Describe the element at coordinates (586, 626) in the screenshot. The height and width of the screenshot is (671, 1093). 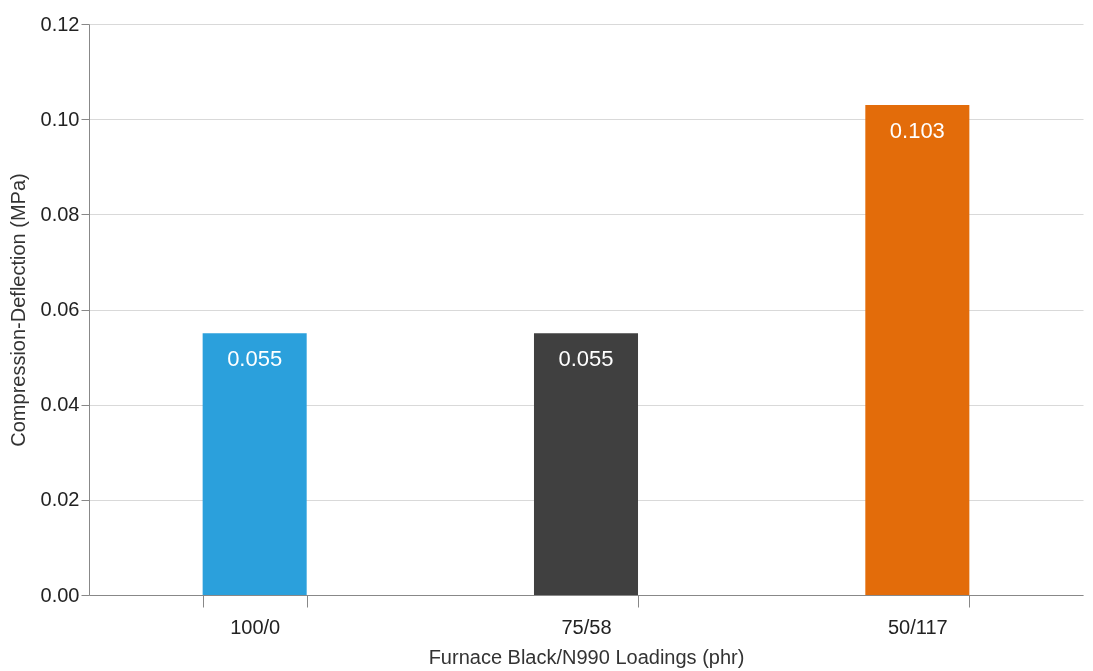
I see `x-tick-label: 75/58` at that location.